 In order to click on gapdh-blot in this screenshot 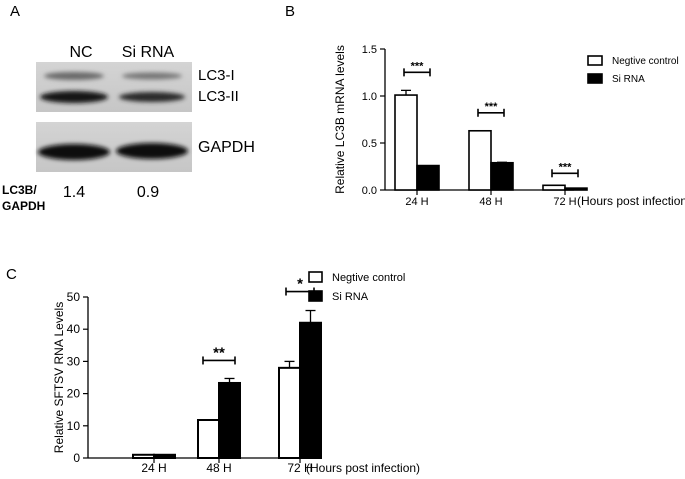, I will do `click(114, 147)`.